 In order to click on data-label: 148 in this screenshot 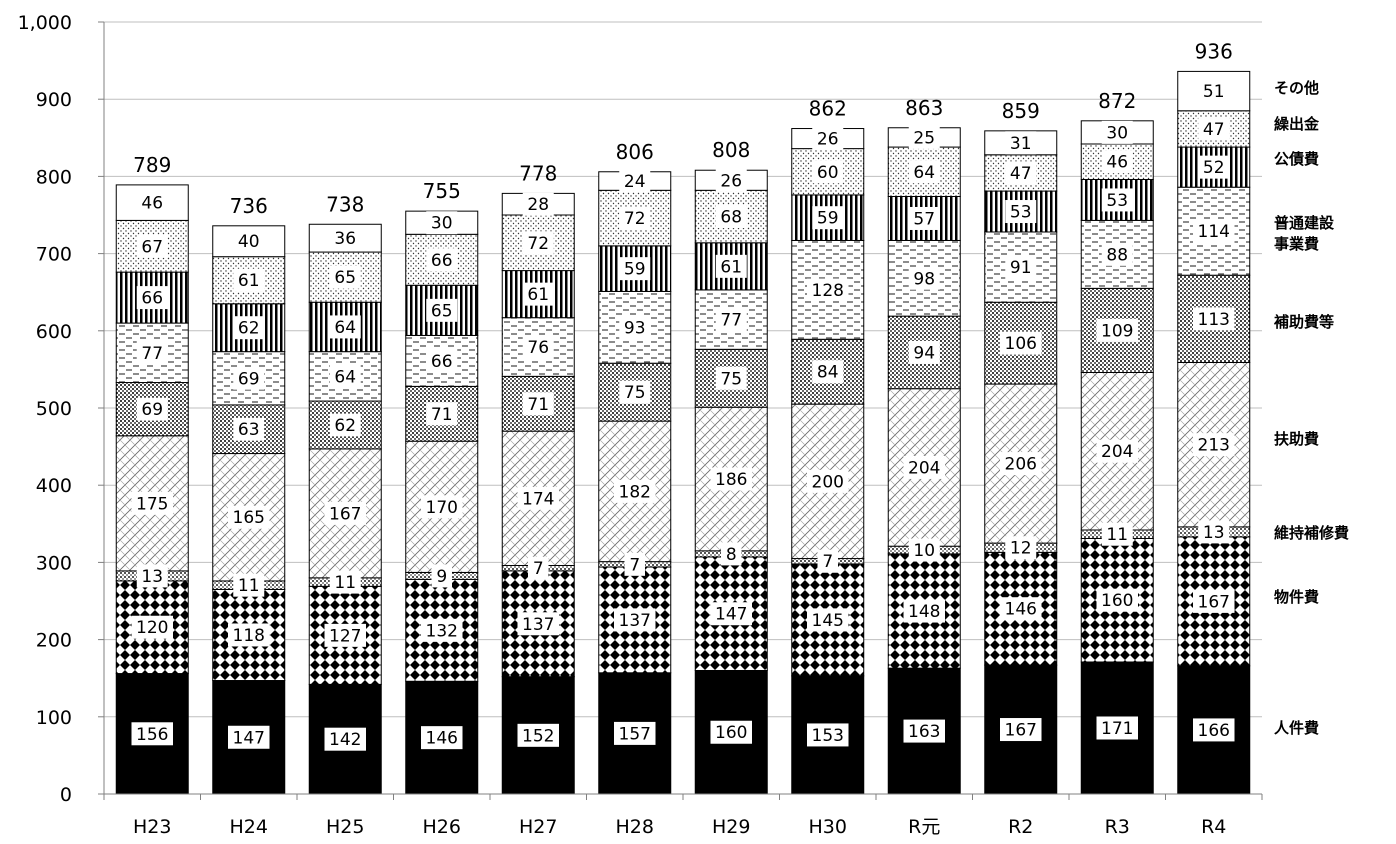, I will do `click(924, 612)`.